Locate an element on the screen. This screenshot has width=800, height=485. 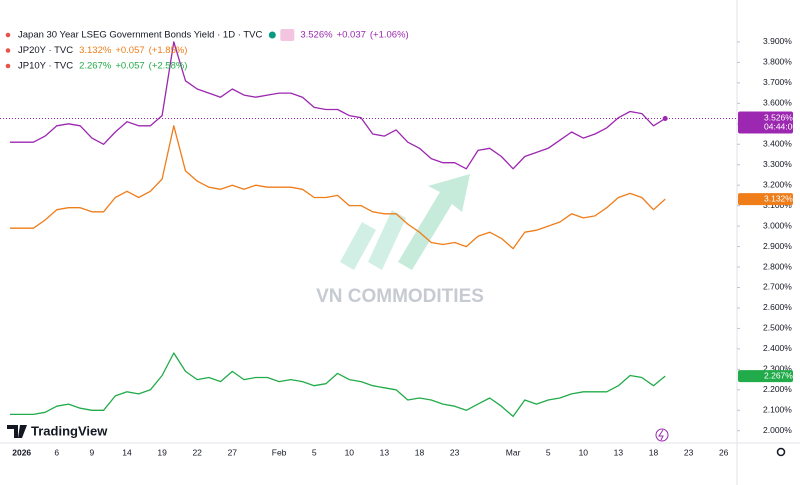
legend-change: +0.037 is located at coordinates (351, 35).